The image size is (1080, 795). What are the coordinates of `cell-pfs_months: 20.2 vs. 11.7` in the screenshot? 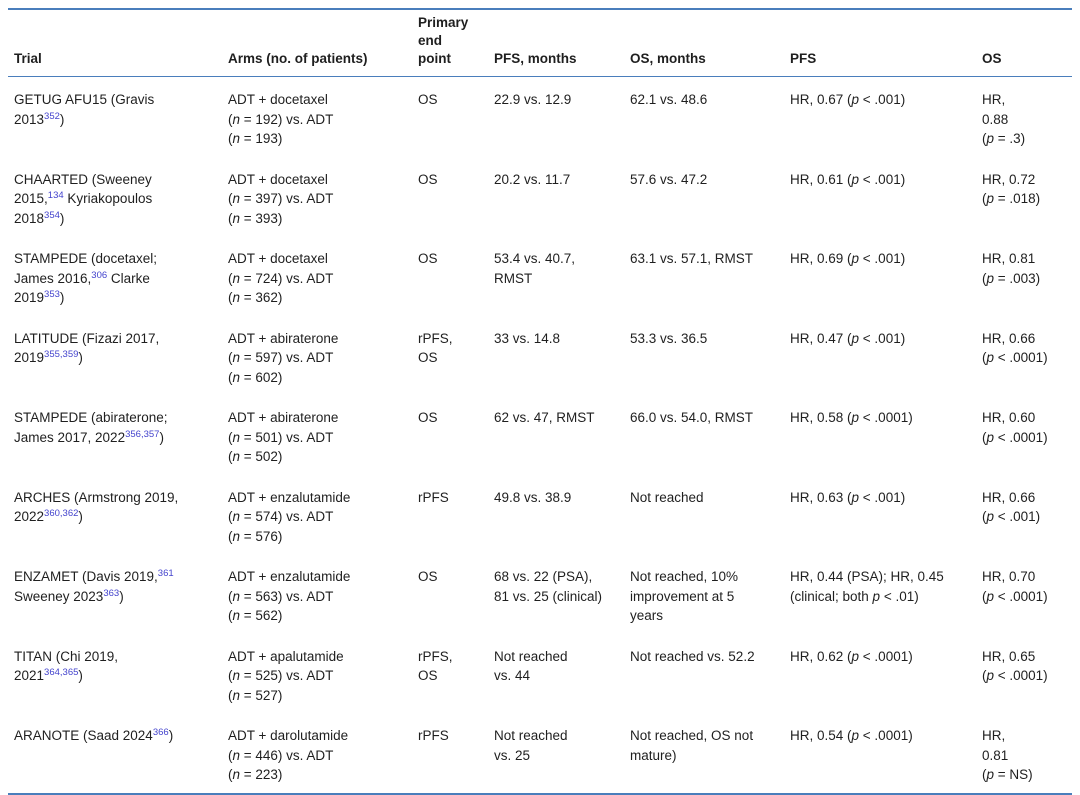 It's located at (532, 179).